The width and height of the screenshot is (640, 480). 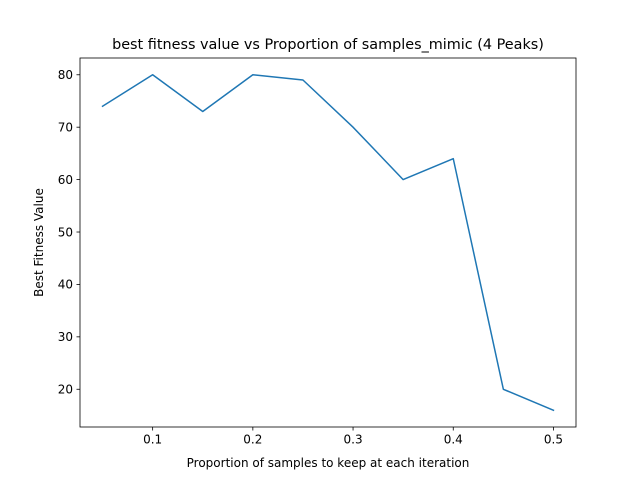 What do you see at coordinates (553, 440) in the screenshot?
I see `x-tick-label: 0.5` at bounding box center [553, 440].